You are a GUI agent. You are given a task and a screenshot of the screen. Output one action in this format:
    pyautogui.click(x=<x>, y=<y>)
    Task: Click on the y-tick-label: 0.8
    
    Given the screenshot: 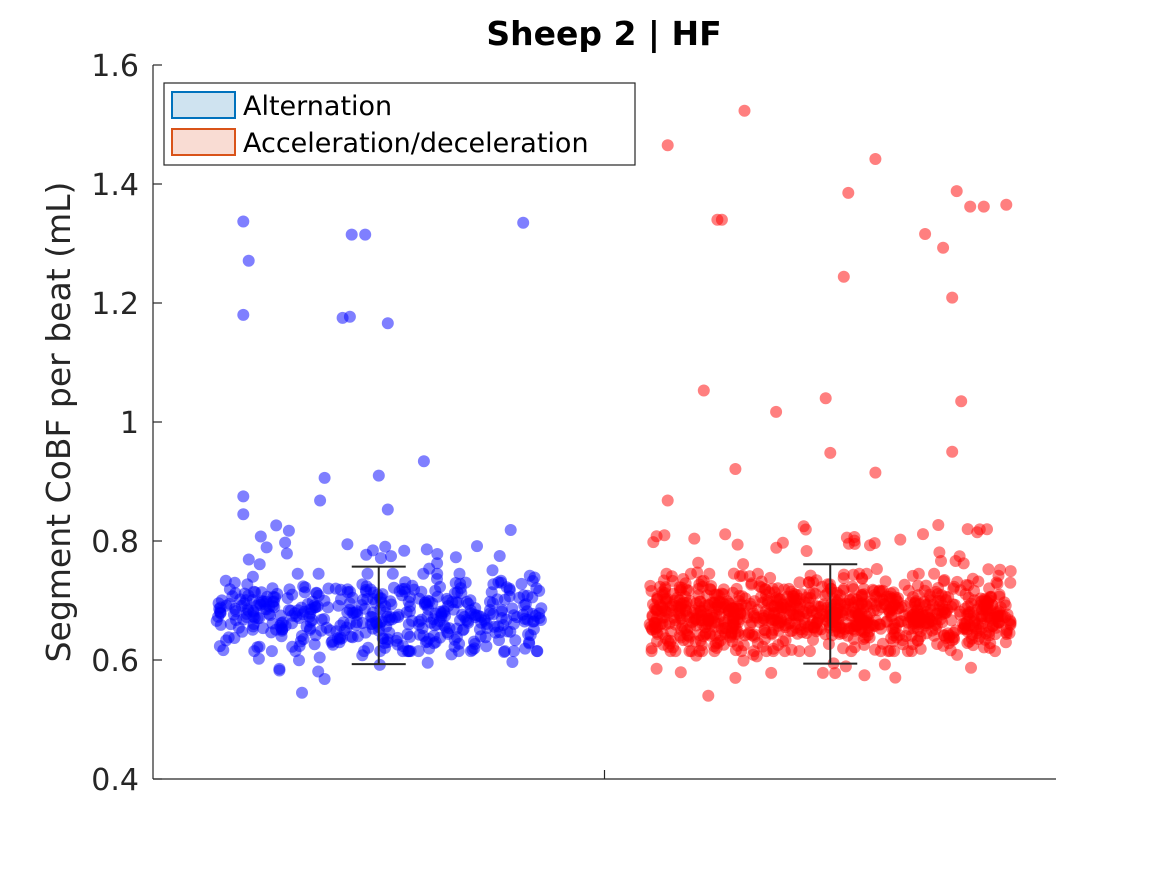 What is the action you would take?
    pyautogui.click(x=115, y=542)
    